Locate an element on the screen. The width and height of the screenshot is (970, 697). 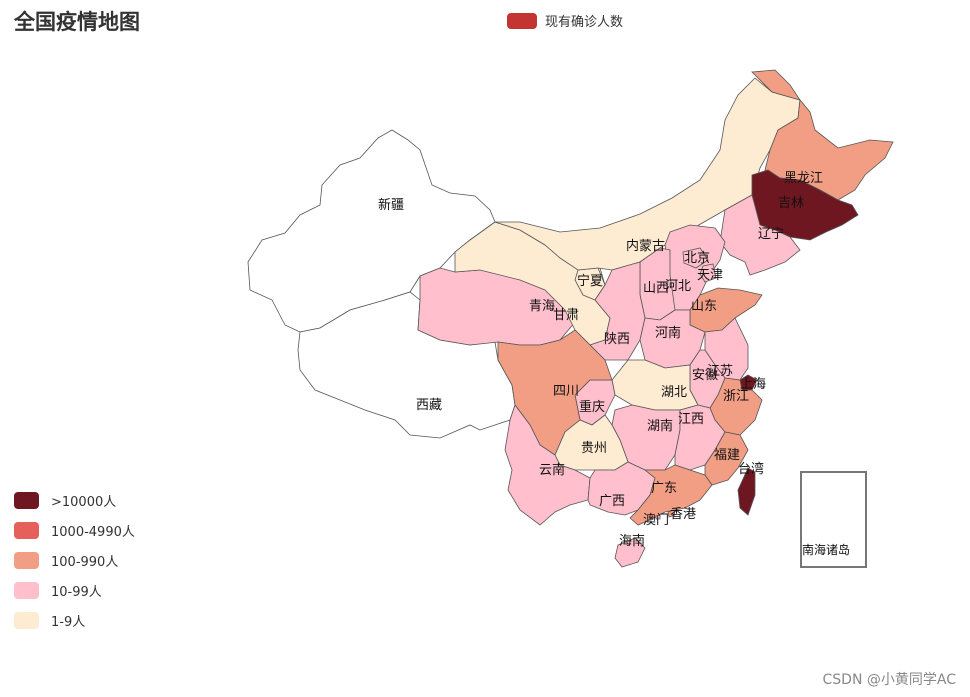
visual-map-label: 100-990人 is located at coordinates (85, 562).